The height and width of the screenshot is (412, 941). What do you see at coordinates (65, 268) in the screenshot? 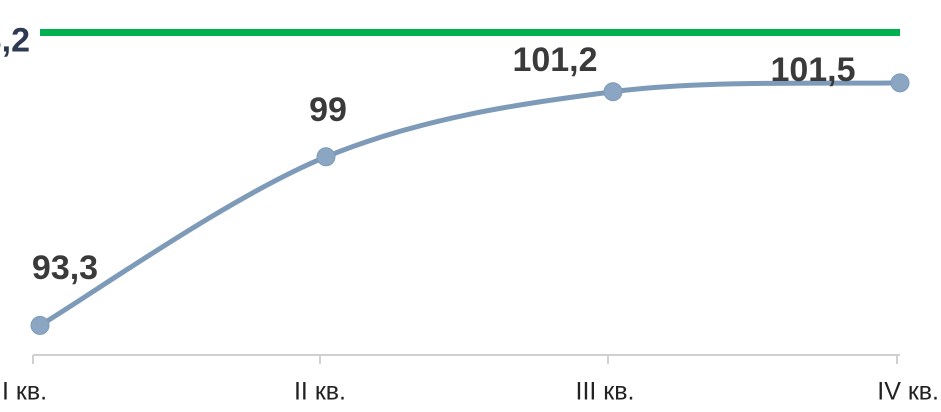
I see `data-label: 93,3` at bounding box center [65, 268].